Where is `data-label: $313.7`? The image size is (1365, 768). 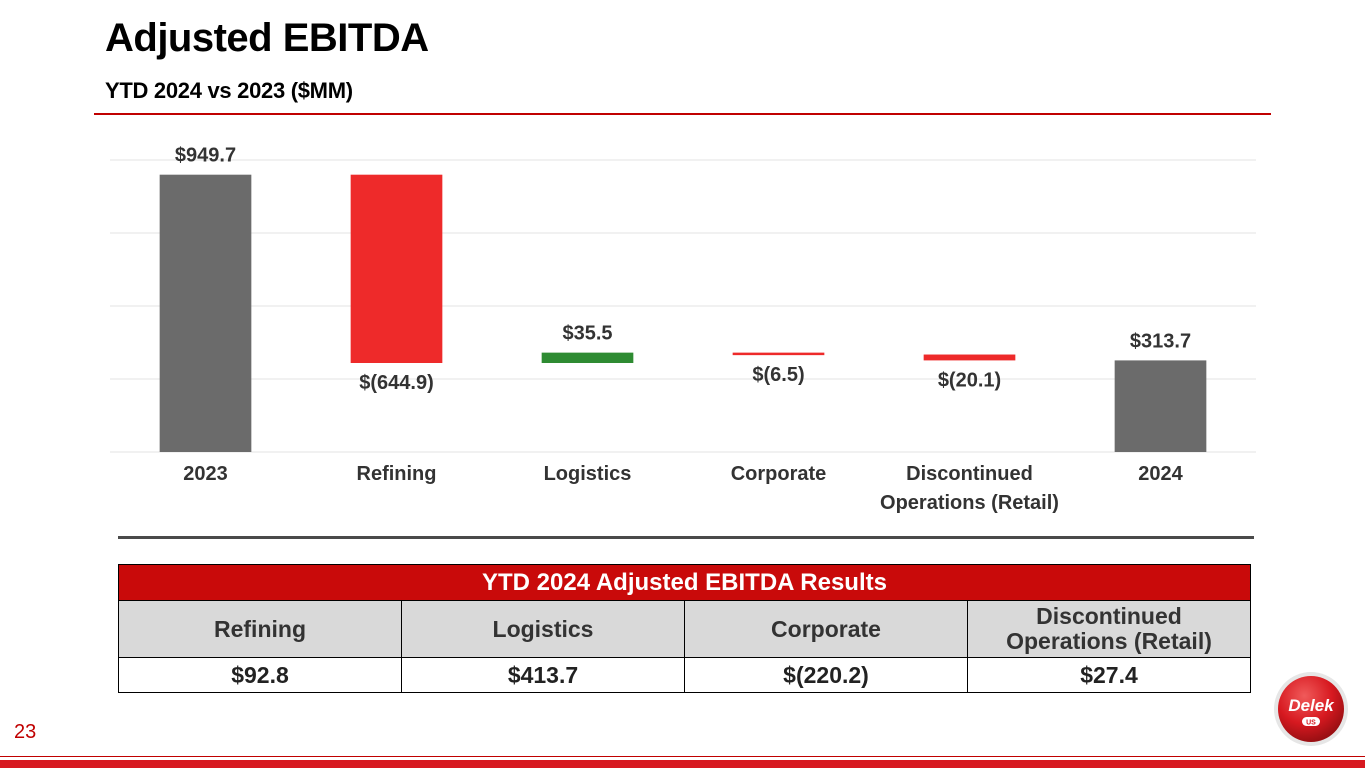
data-label: $313.7 is located at coordinates (1160, 341).